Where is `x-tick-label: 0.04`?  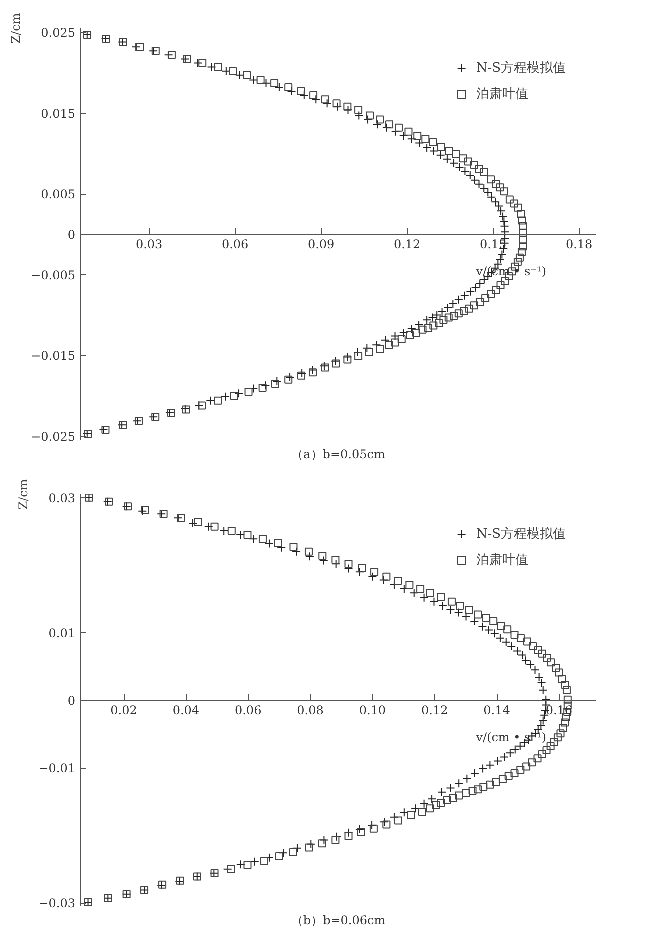
x-tick-label: 0.04 is located at coordinates (186, 711).